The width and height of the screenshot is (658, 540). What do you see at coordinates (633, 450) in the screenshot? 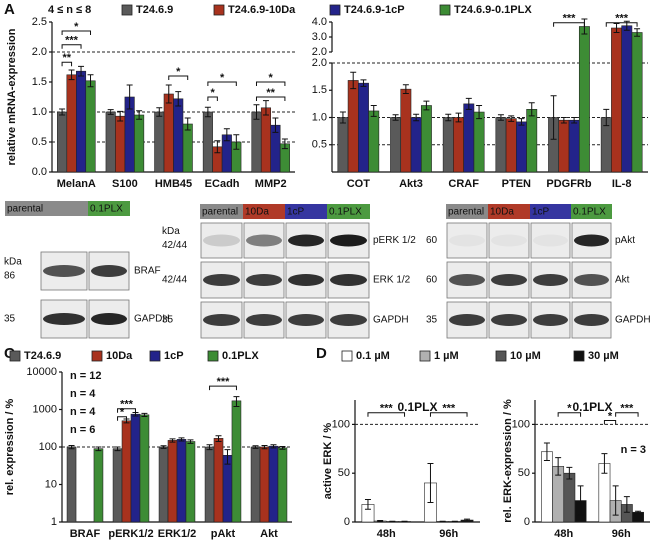
I see `chart-note: n = 3` at bounding box center [633, 450].